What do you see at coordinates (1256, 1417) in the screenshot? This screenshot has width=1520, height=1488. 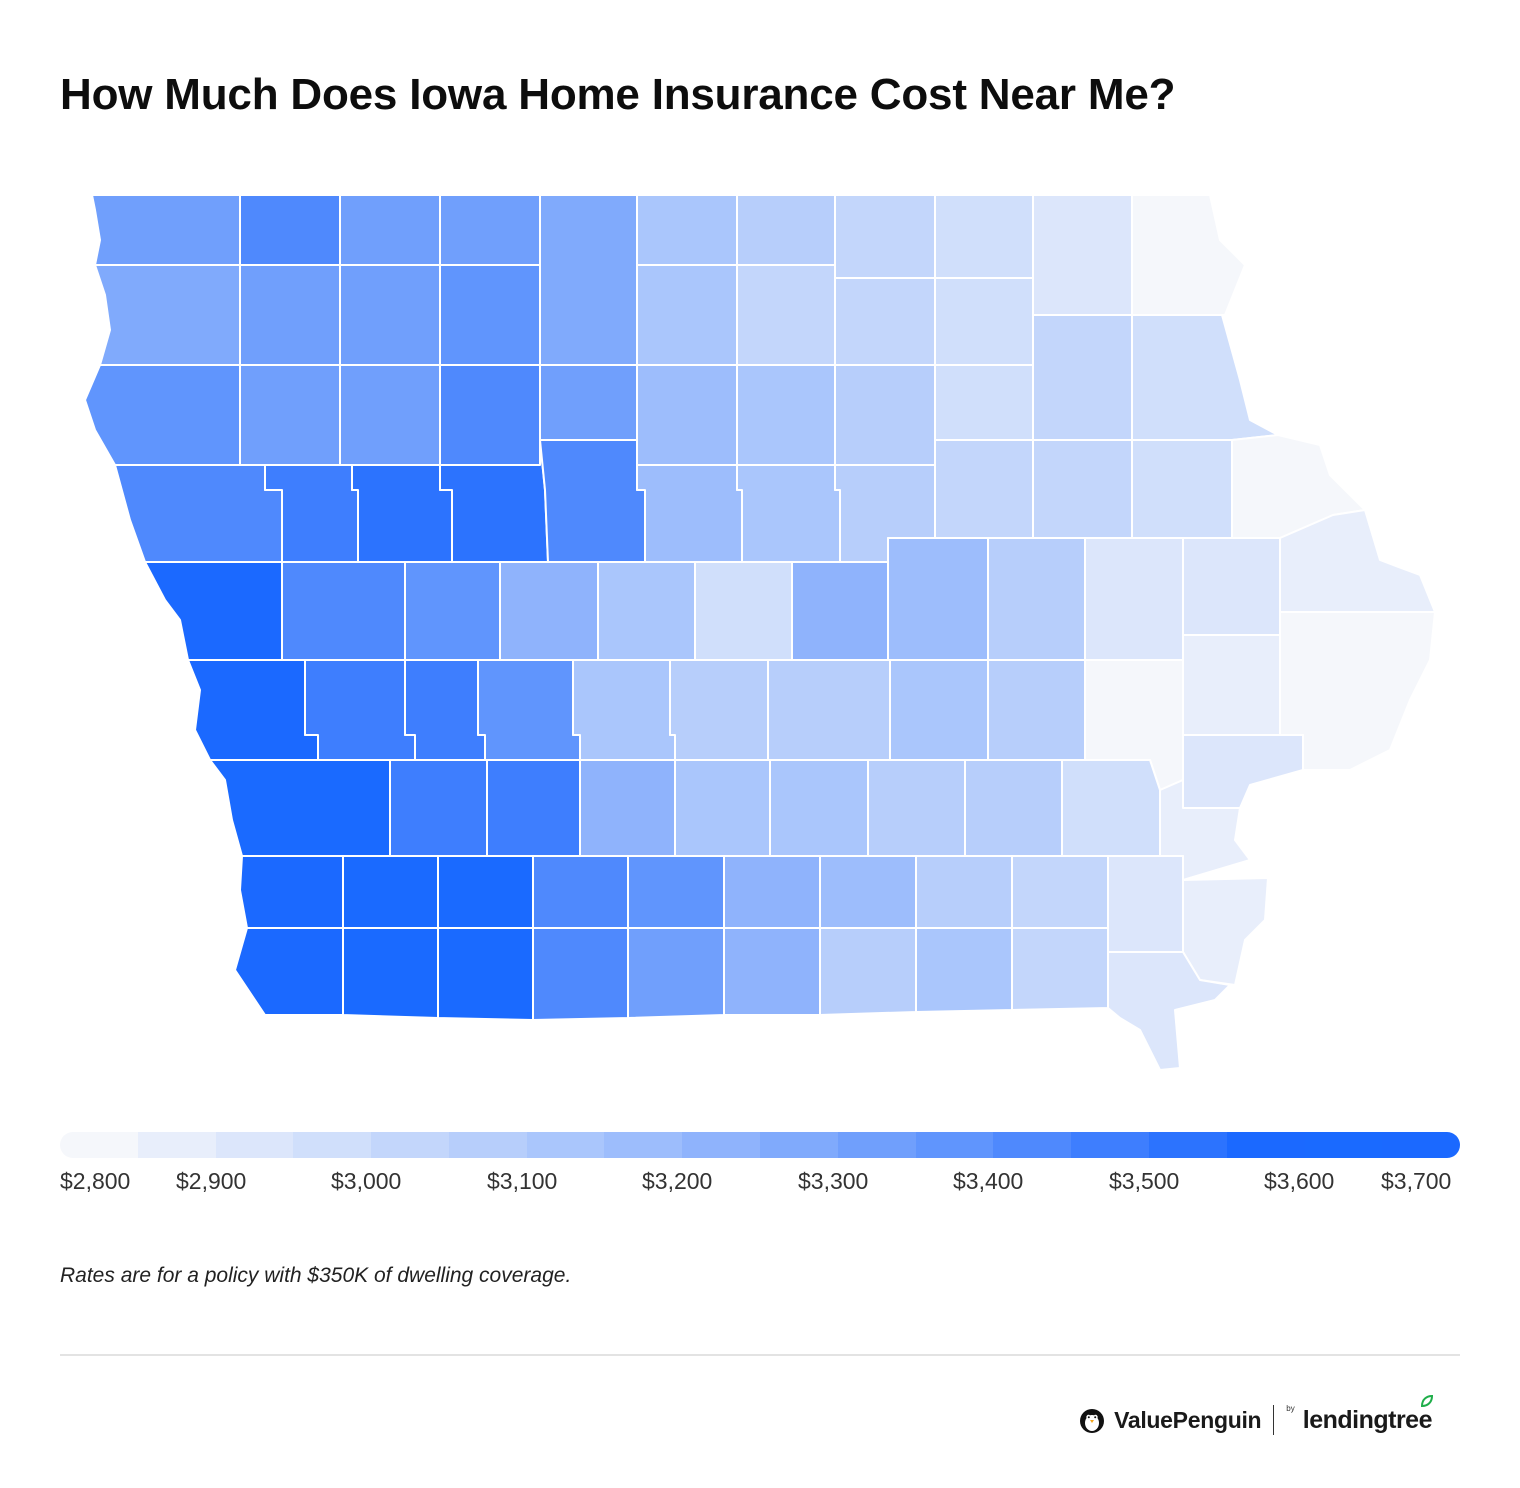 I see `brand-logo: ValuePenguin by lendingtree` at bounding box center [1256, 1417].